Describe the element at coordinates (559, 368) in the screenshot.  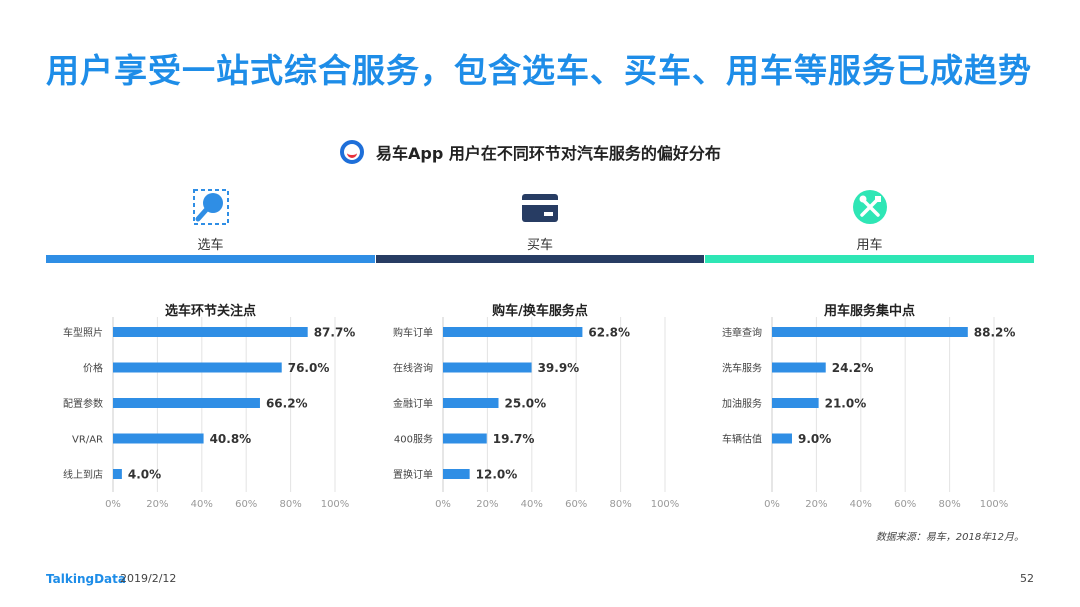
I see `value-label: 39.9%` at that location.